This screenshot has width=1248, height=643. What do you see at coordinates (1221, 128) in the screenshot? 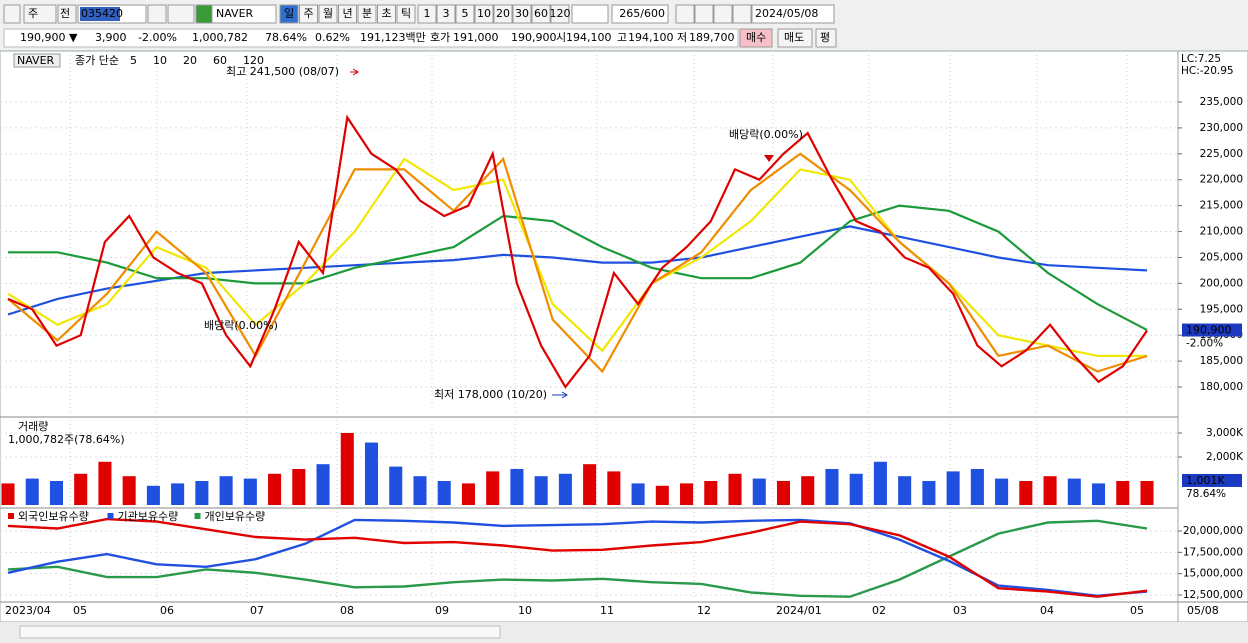
I see `y-tick-label: 230,000` at bounding box center [1221, 128].